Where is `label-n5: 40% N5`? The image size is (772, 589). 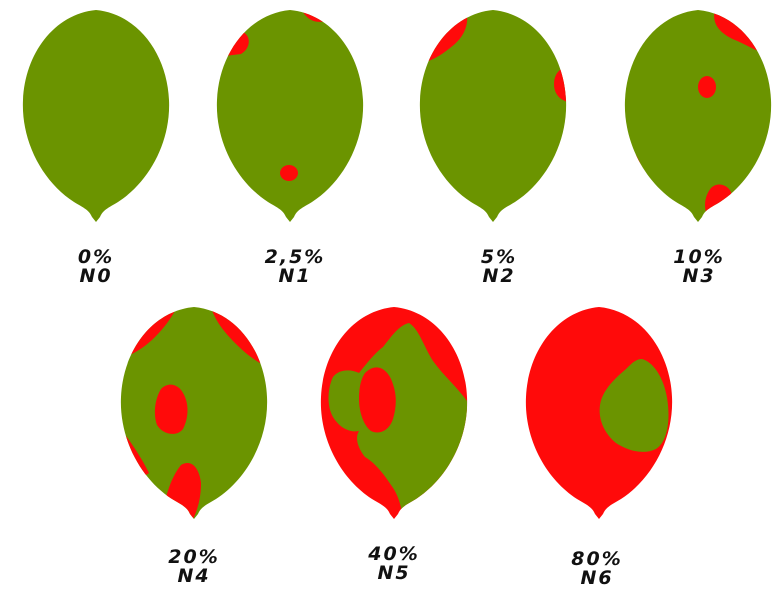 label-n5: 40% N5 is located at coordinates (394, 564).